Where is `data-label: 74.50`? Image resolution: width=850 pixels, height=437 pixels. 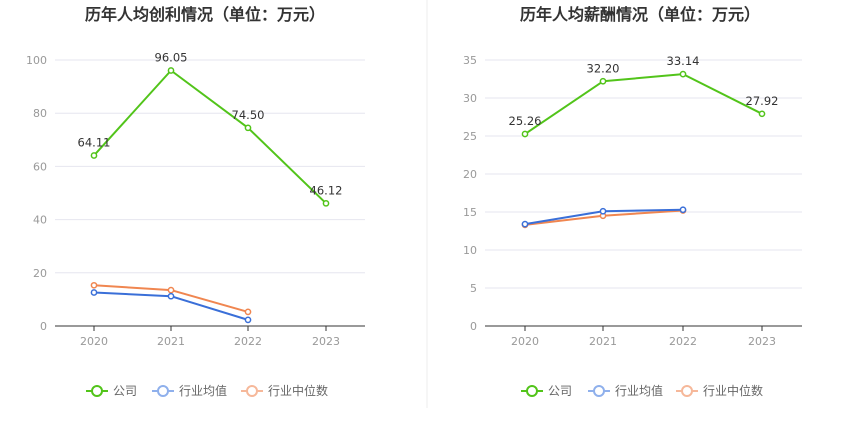 data-label: 74.50 is located at coordinates (248, 115).